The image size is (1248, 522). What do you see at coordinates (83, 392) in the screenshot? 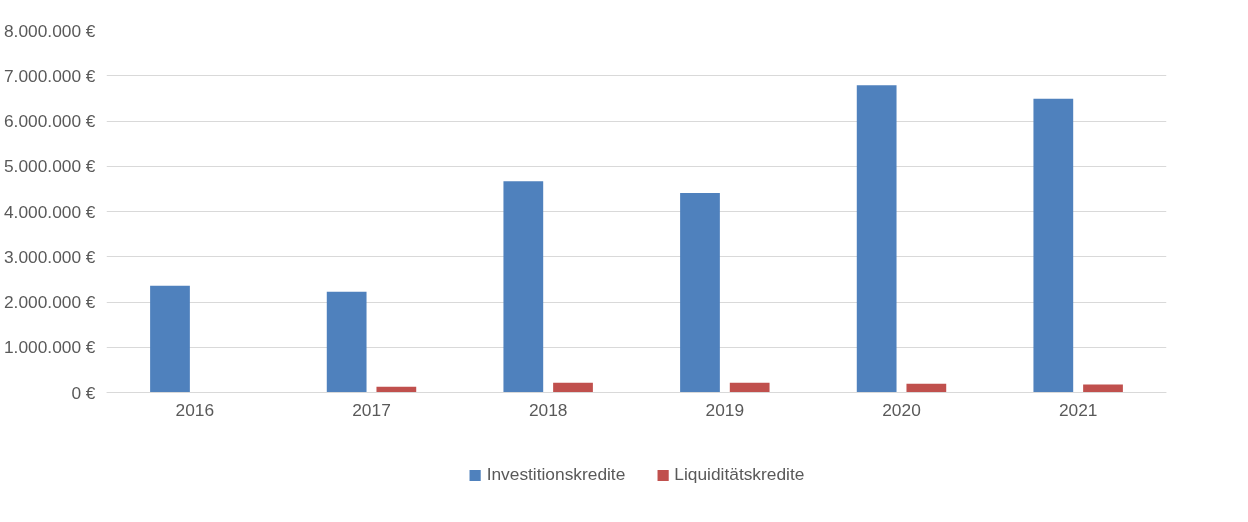
I see `y-tick-label: 0 €` at bounding box center [83, 392].